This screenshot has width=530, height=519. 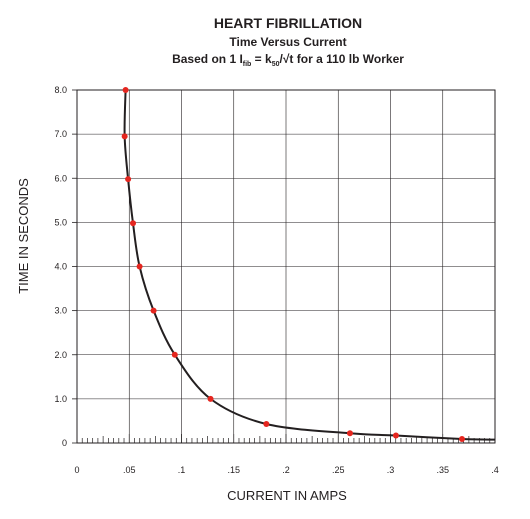 I want to click on y-tick-label: 4.0, so click(x=60, y=267).